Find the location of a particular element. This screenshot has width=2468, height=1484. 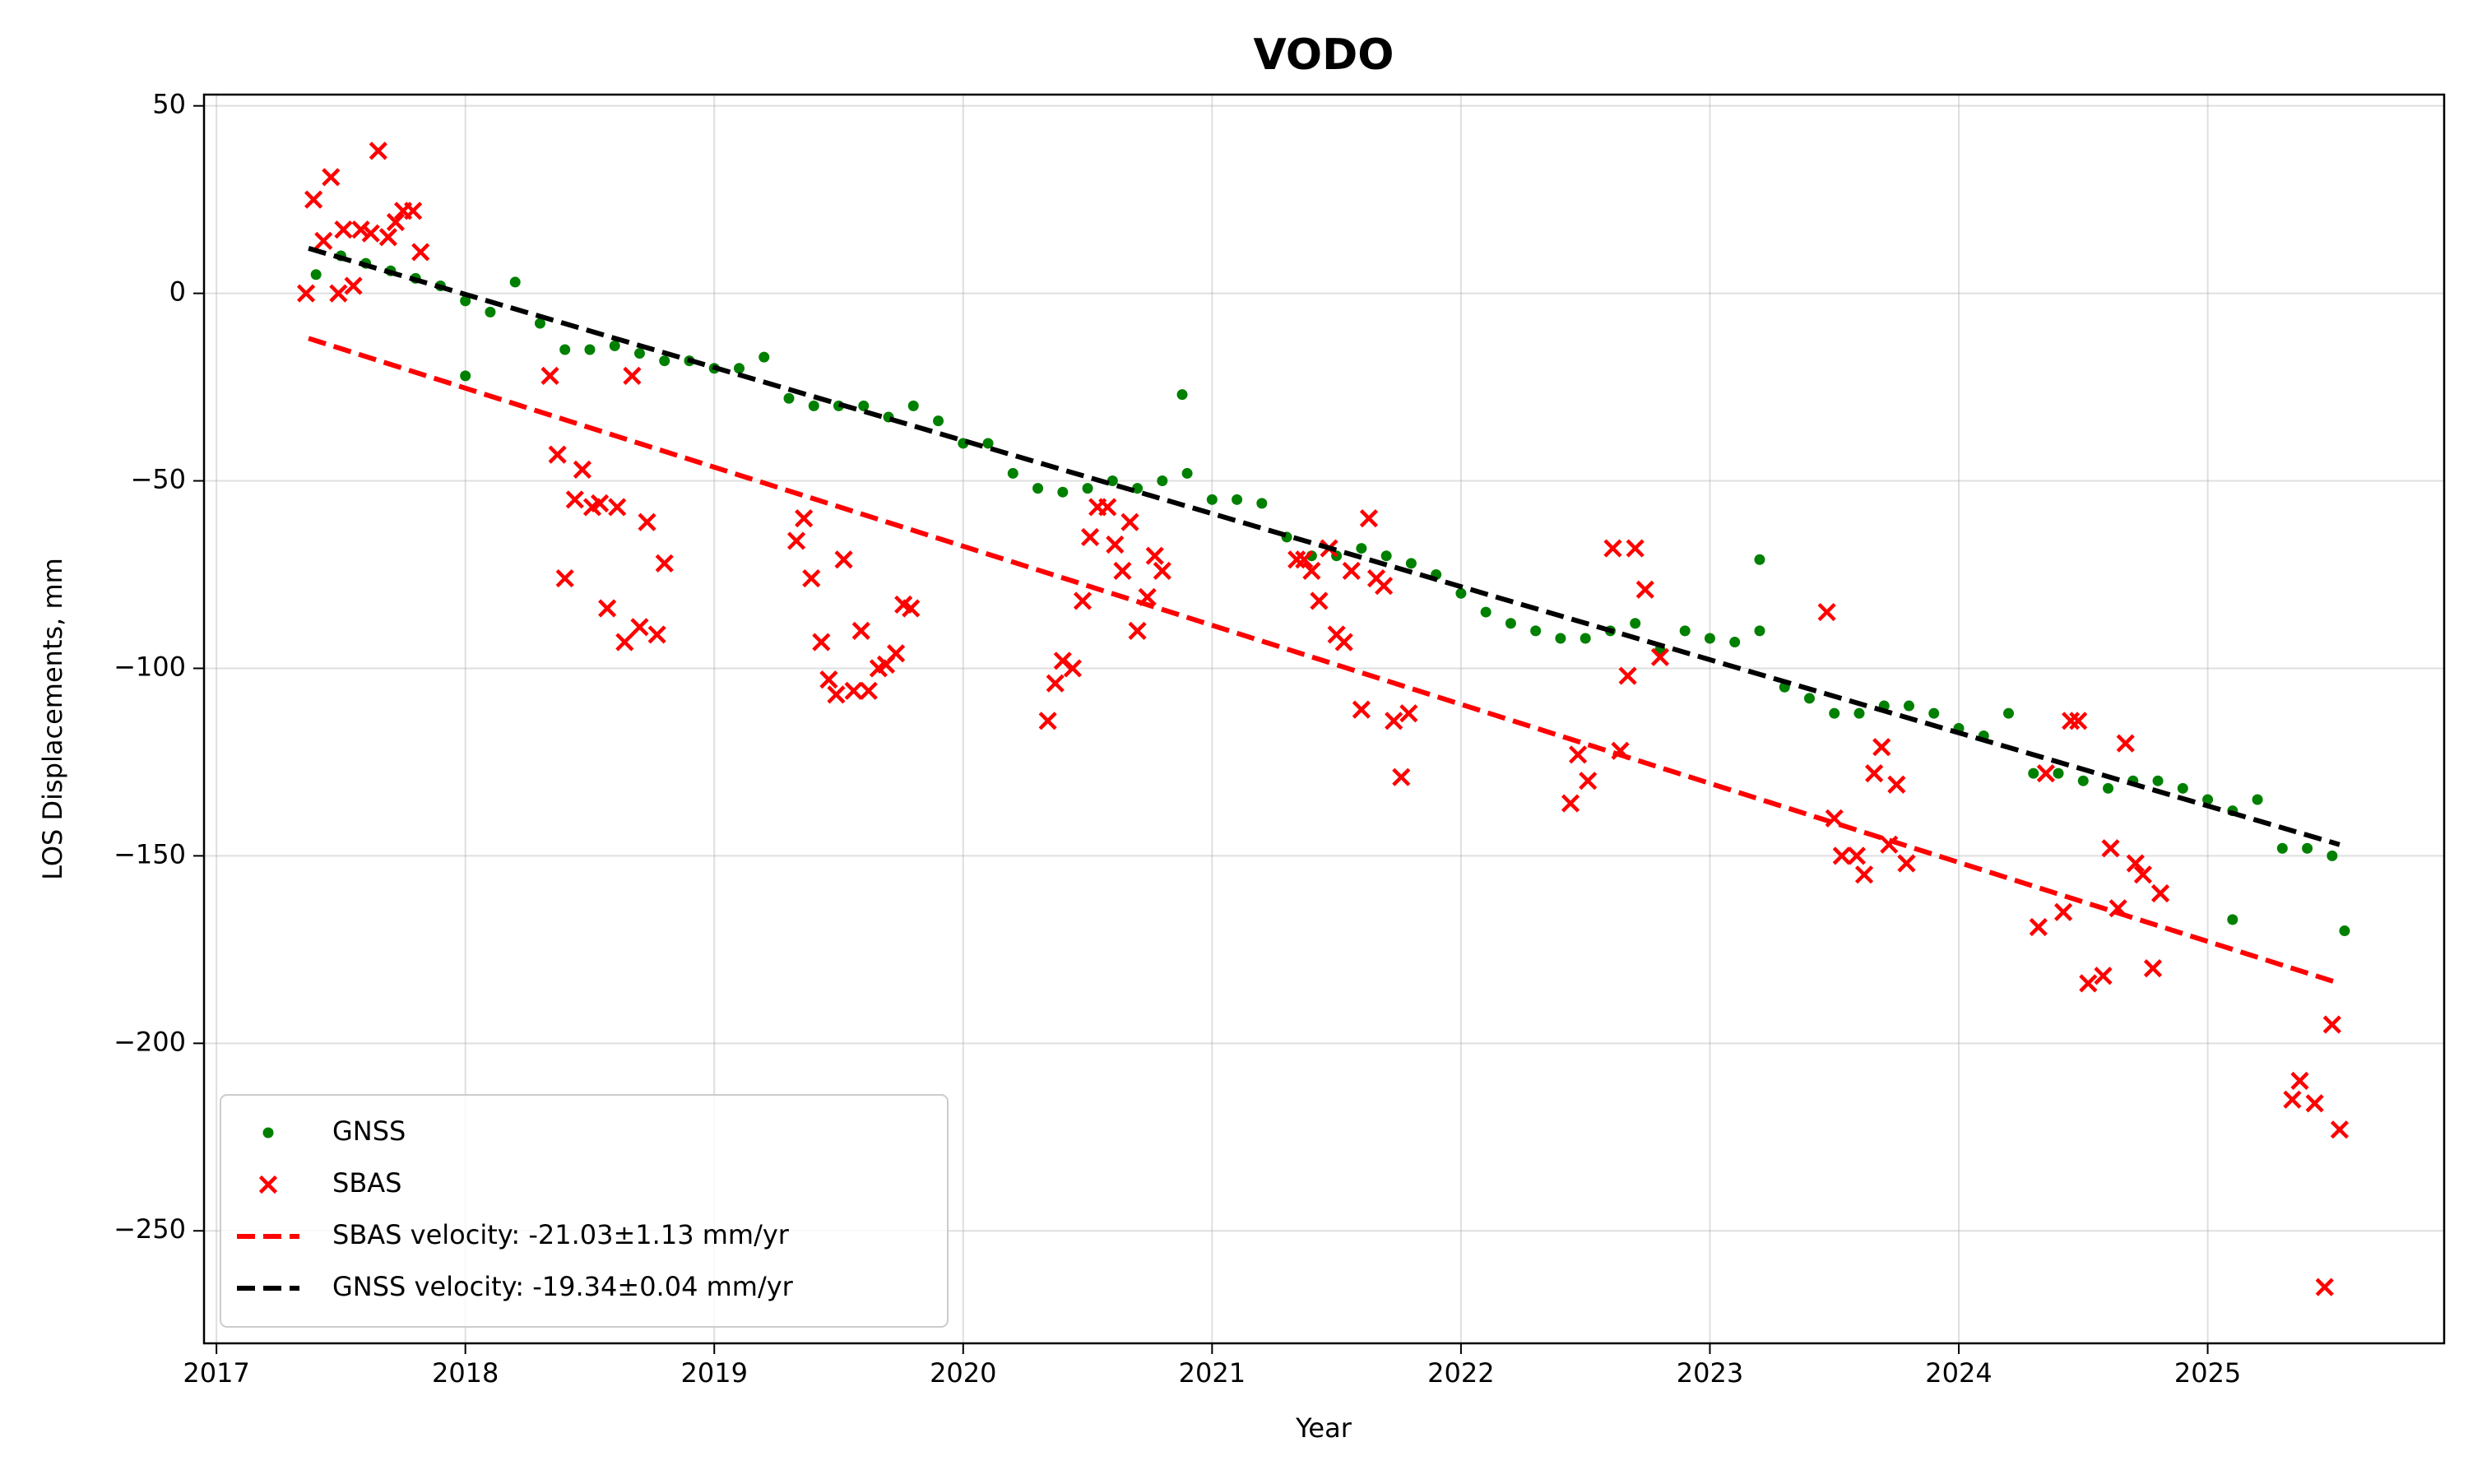

x-tick-label: 2020 is located at coordinates (963, 1373).